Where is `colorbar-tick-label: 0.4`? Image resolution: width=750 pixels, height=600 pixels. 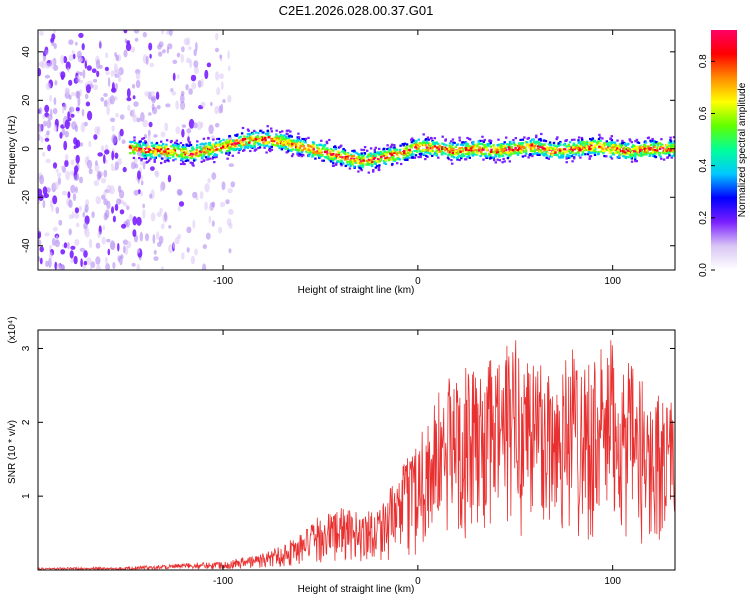 colorbar-tick-label: 0.4 is located at coordinates (703, 165).